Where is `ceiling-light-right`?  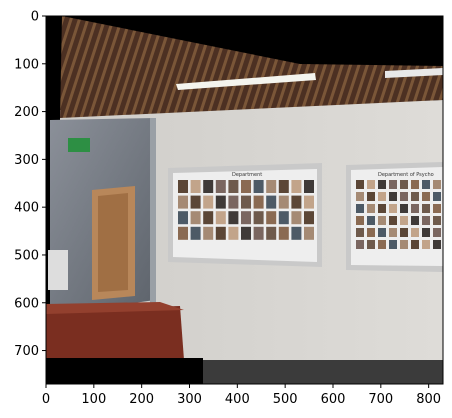 ceiling-light-right is located at coordinates (414, 73).